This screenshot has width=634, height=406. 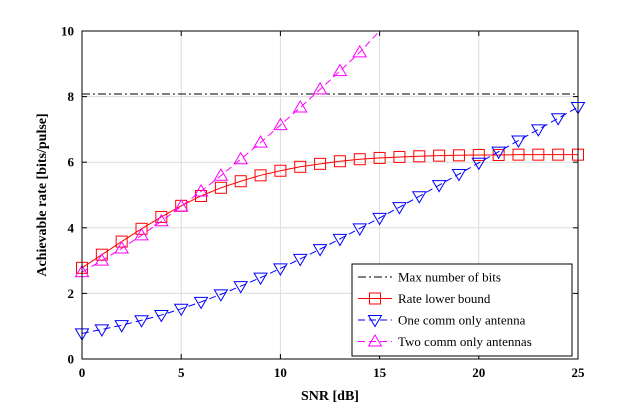 What do you see at coordinates (42, 194) in the screenshot?
I see `y-axis-label: Achievable rate [bits/pulse]` at bounding box center [42, 194].